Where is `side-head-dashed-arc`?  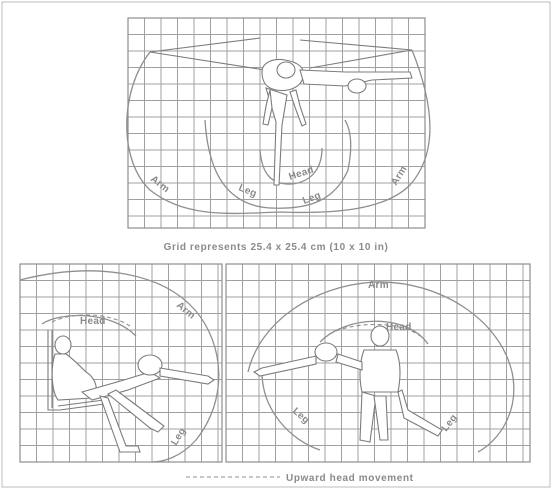
side-head-dashed-arc is located at coordinates (91, 320).